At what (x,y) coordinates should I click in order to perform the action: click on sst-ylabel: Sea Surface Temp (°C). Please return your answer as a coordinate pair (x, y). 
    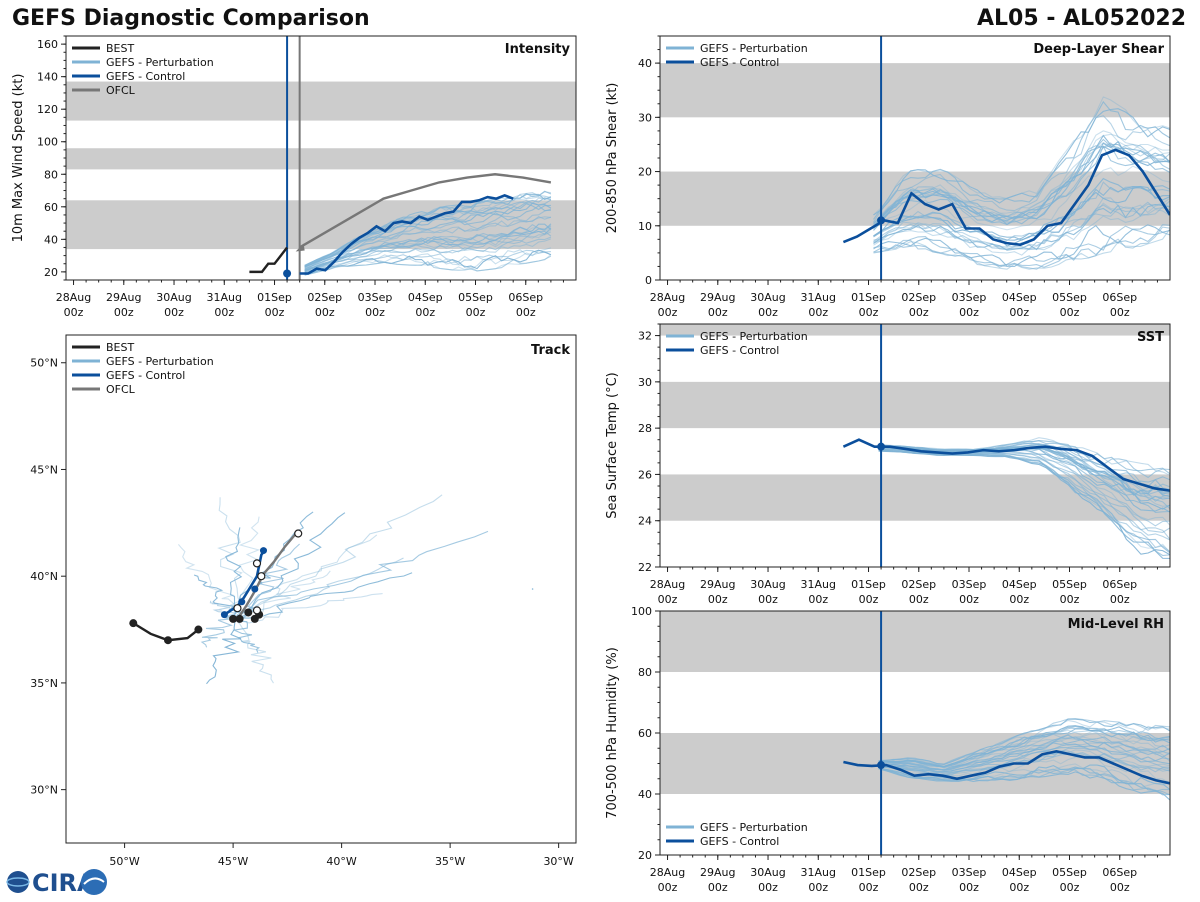
    Looking at the image, I should click on (612, 445).